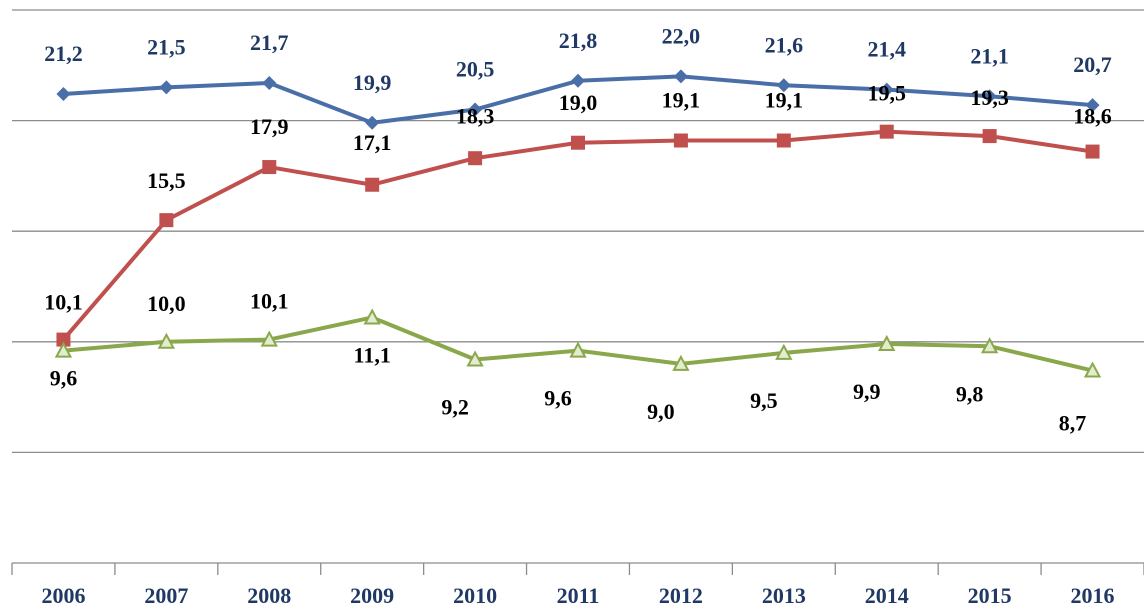 The height and width of the screenshot is (609, 1144). What do you see at coordinates (455, 407) in the screenshot?
I see `data-label: 9,2` at bounding box center [455, 407].